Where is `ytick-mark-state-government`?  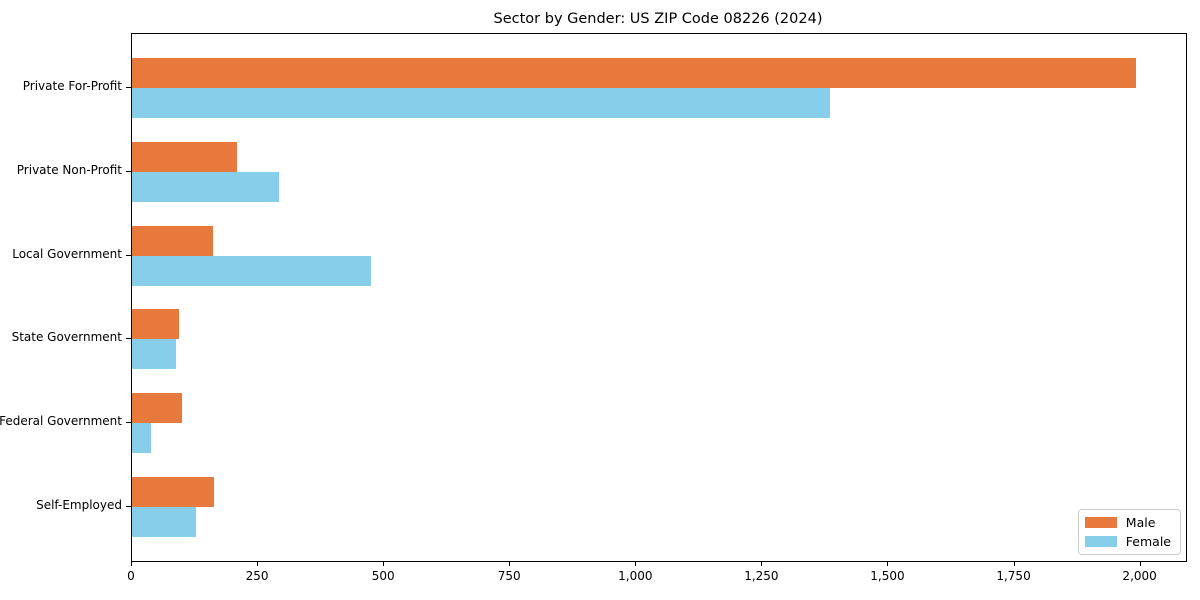 ytick-mark-state-government is located at coordinates (128, 339).